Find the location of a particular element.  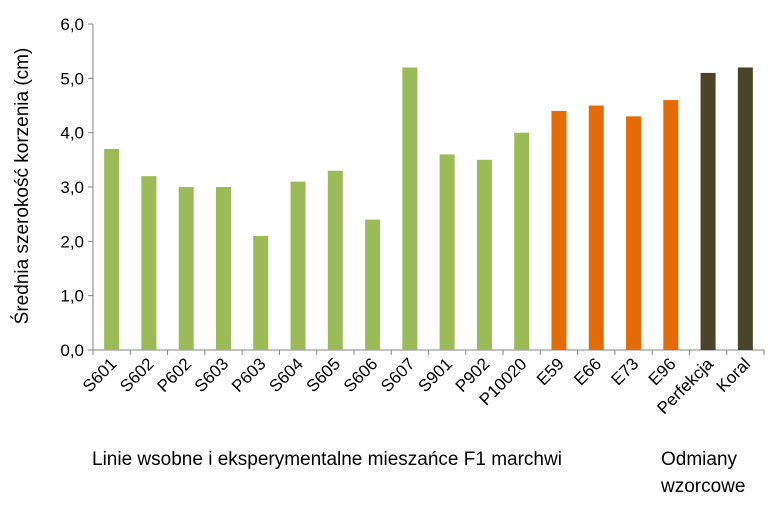

bar-e73 is located at coordinates (634, 233).